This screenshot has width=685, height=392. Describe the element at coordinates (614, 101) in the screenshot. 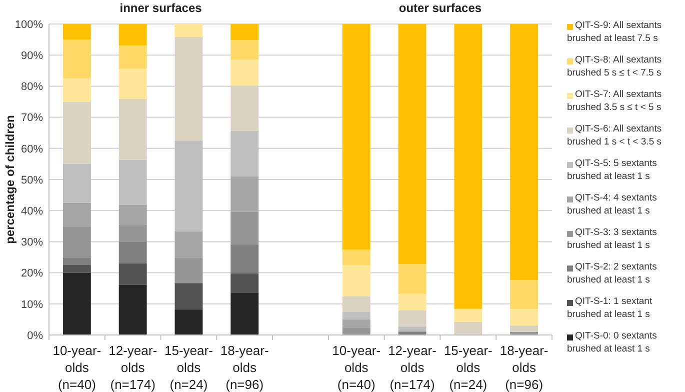

I see `legend-label: OIT-S-7: All sextants brushed 3.5 s ≤ t < 5 s` at that location.